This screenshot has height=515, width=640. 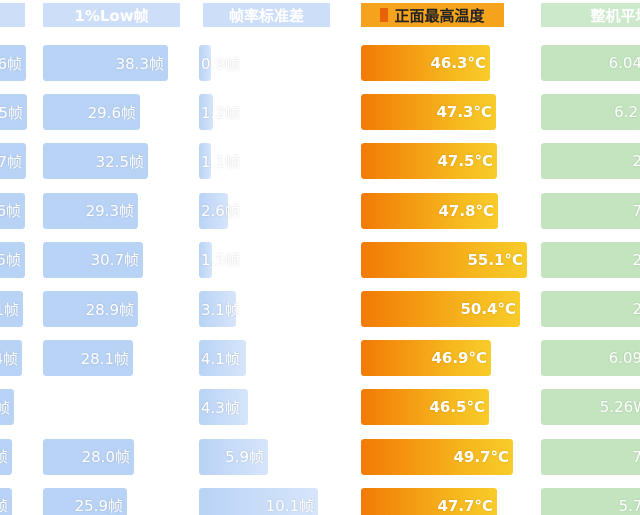 I want to click on value-bar: 50.4°C, so click(x=440, y=309).